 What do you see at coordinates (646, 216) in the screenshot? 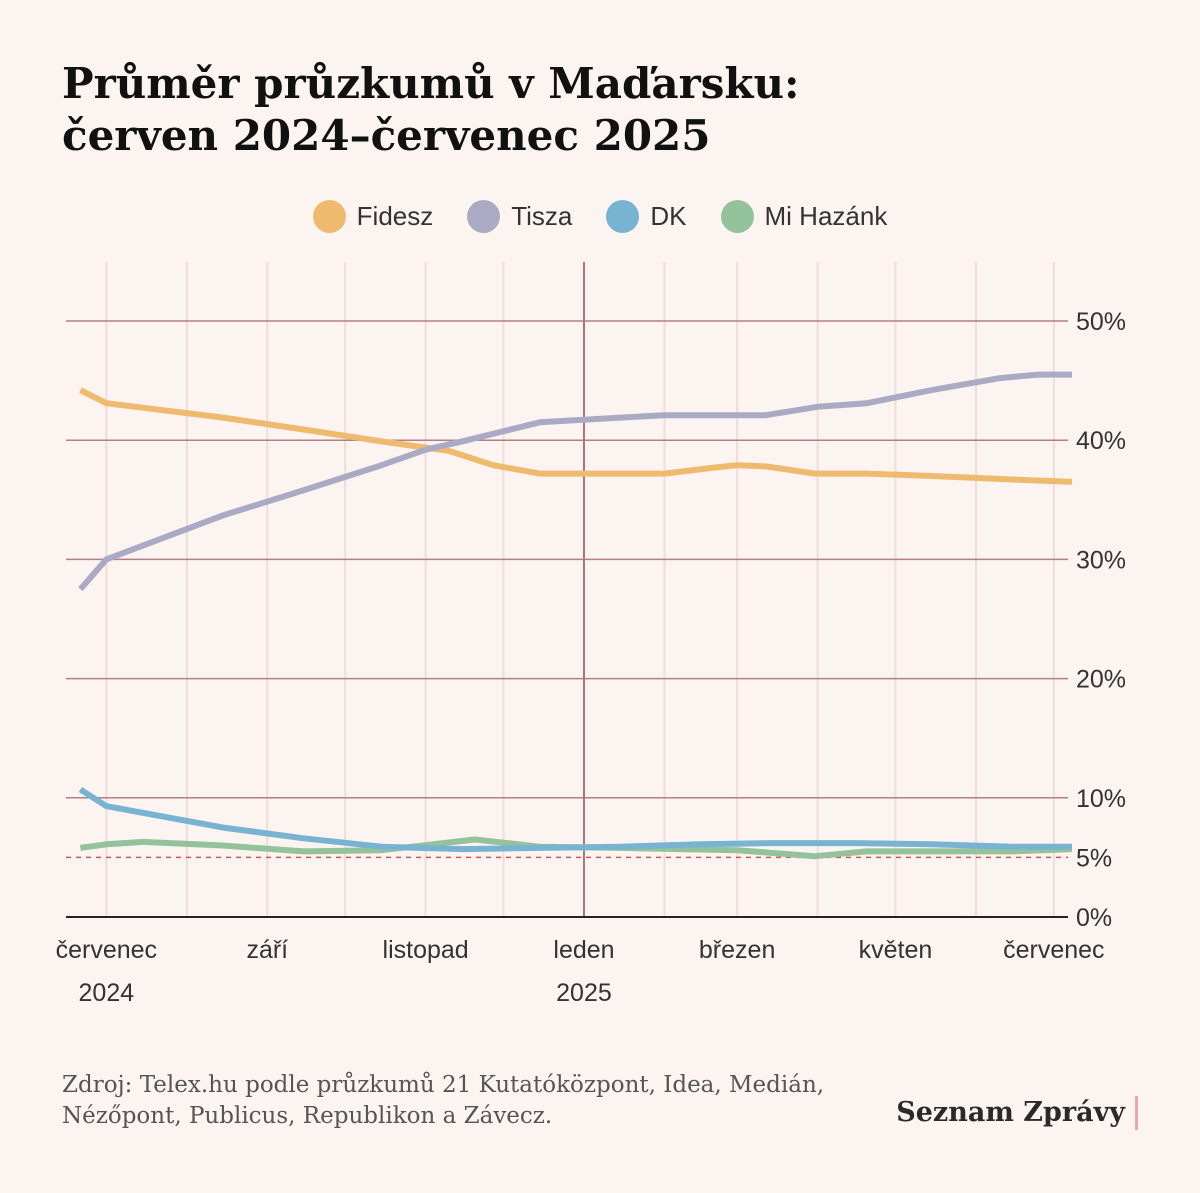
I see `legend-item-dk: DK` at bounding box center [646, 216].